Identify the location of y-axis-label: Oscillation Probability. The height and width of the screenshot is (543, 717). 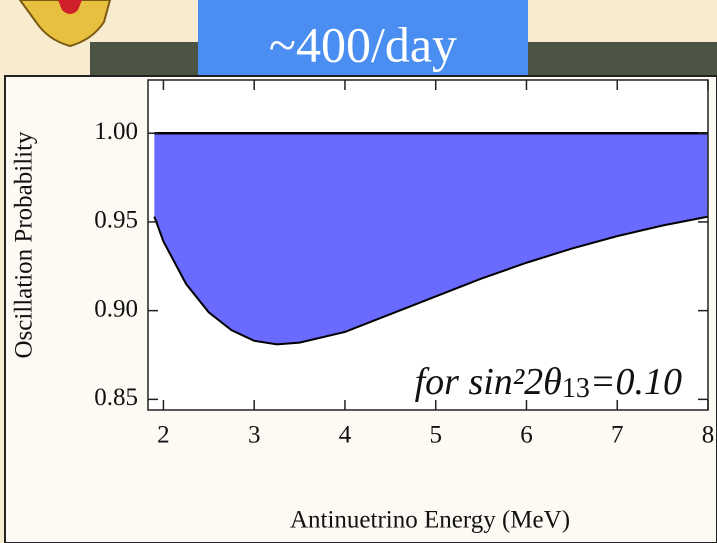
(24, 245).